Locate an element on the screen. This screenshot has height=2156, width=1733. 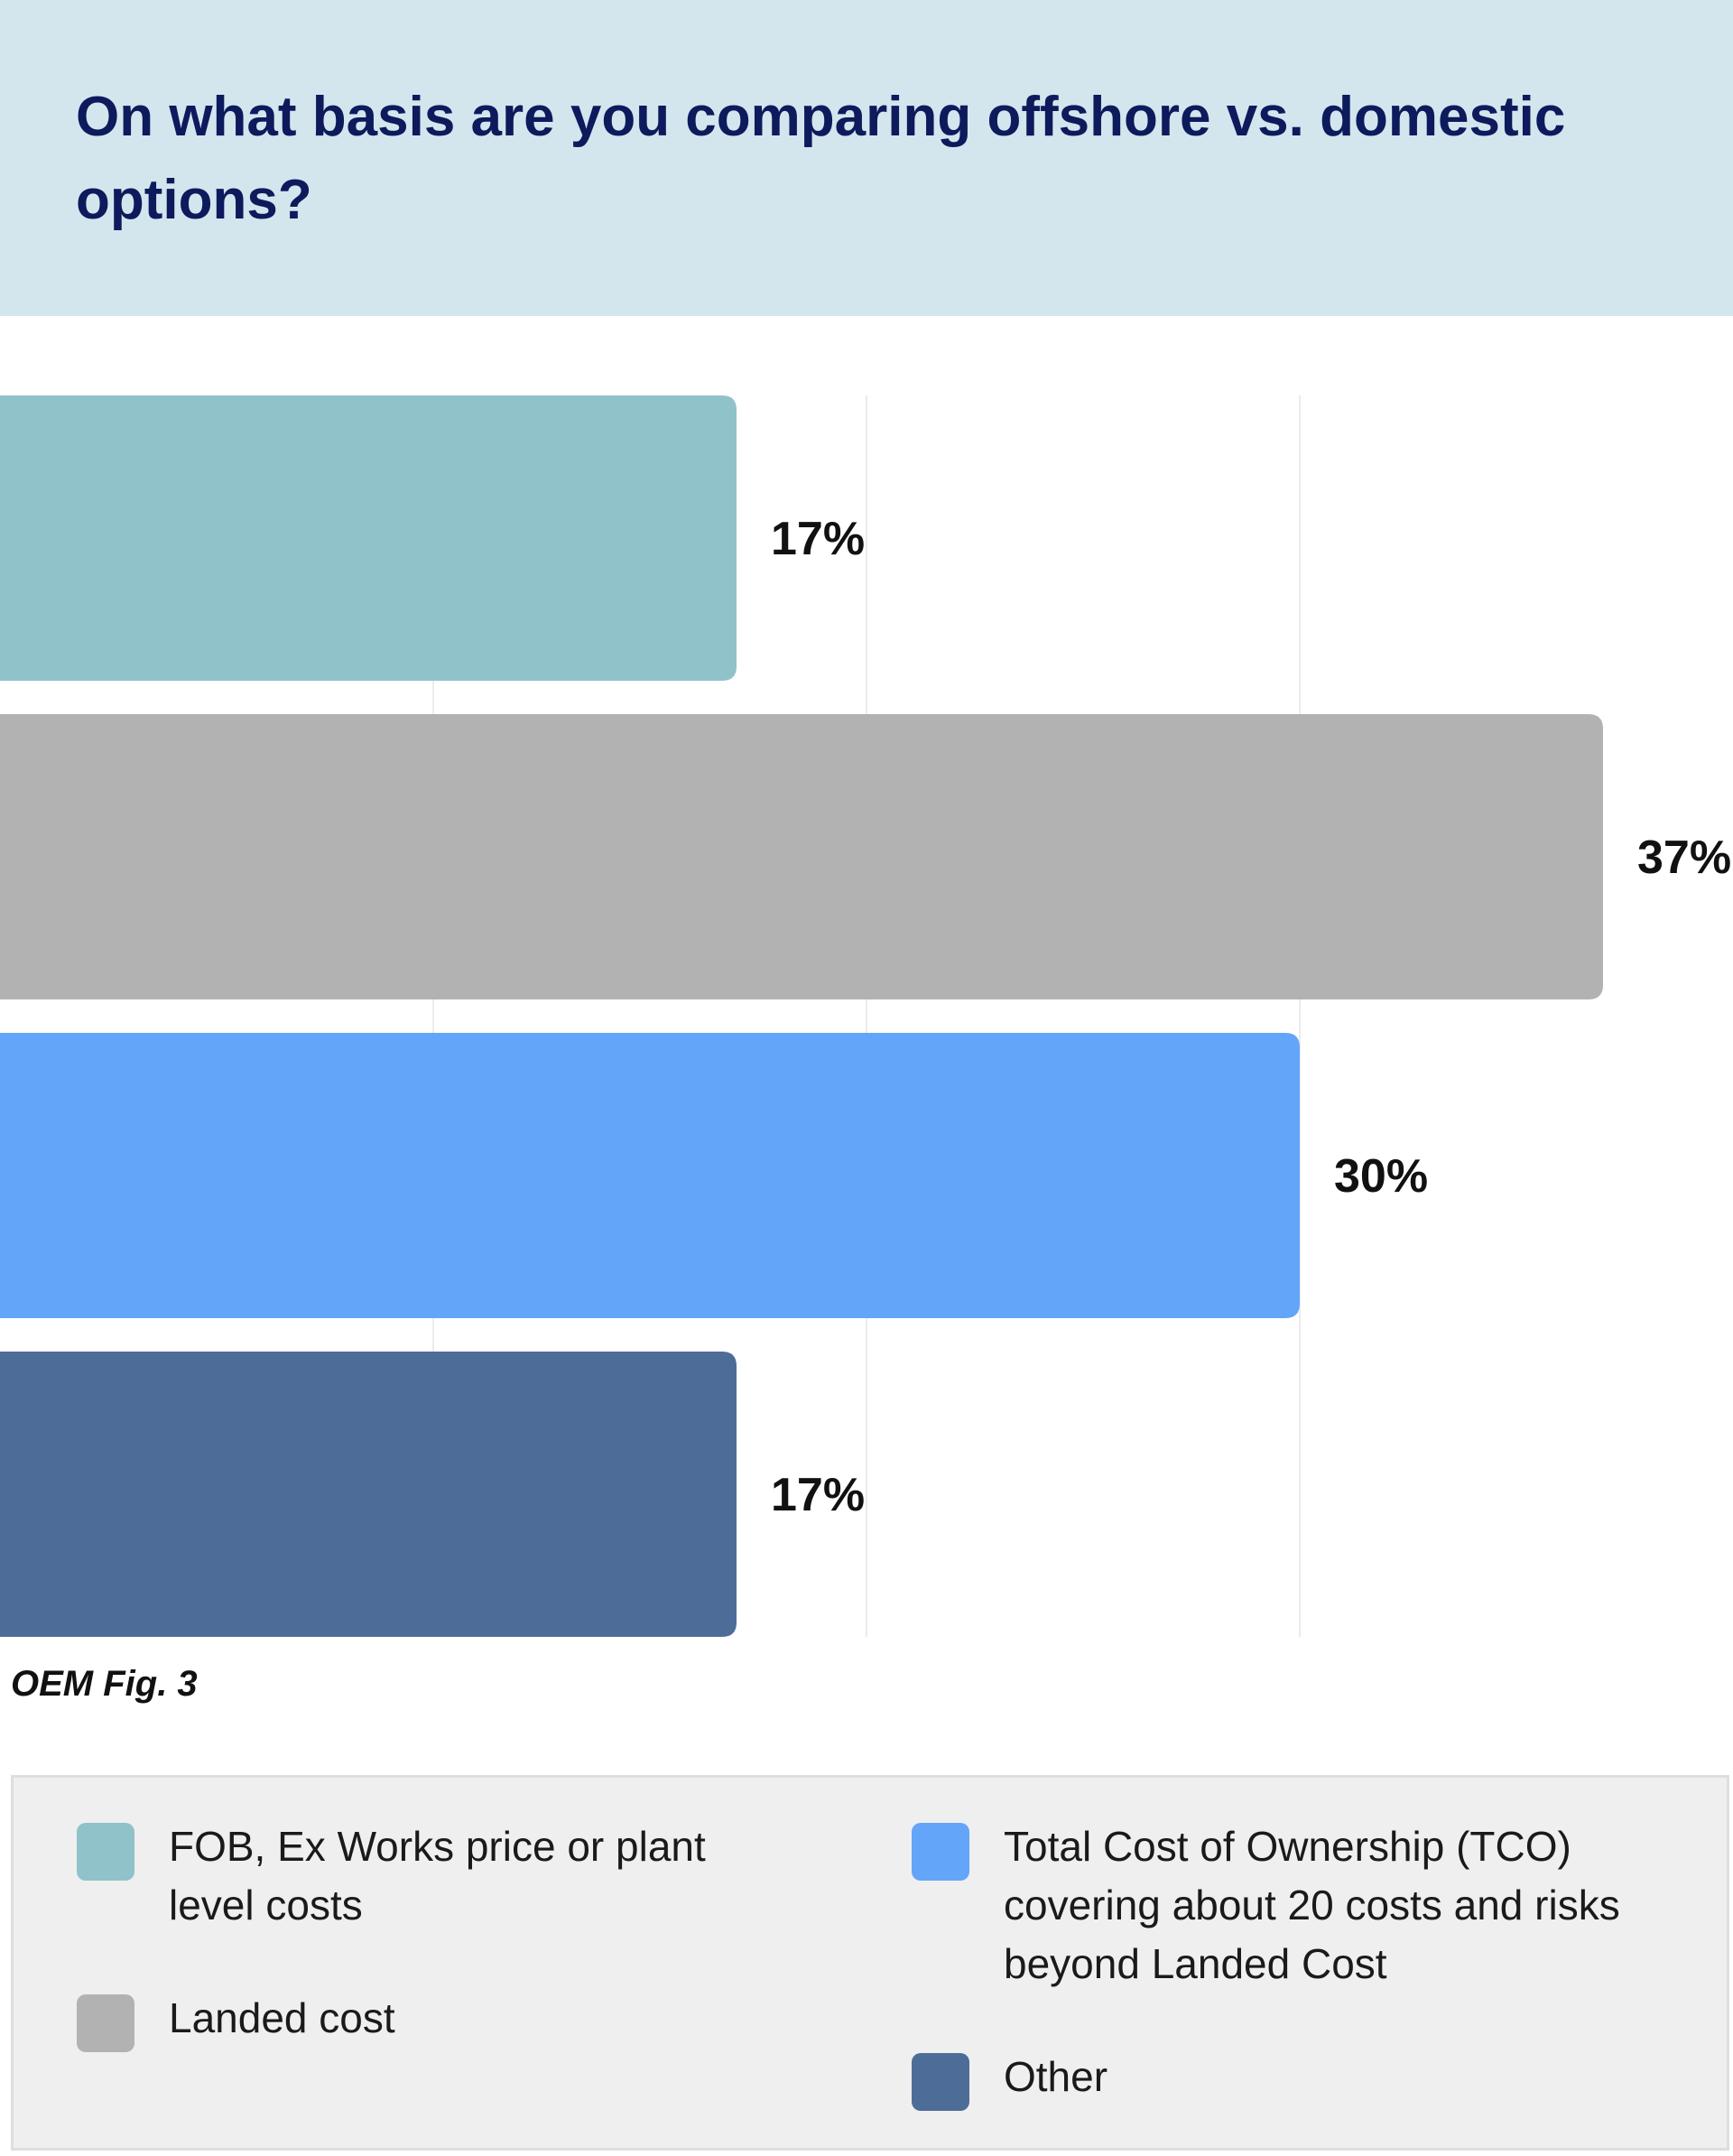
legend-label-fob: FOB, Ex Works price or plant level costs is located at coordinates (437, 1876).